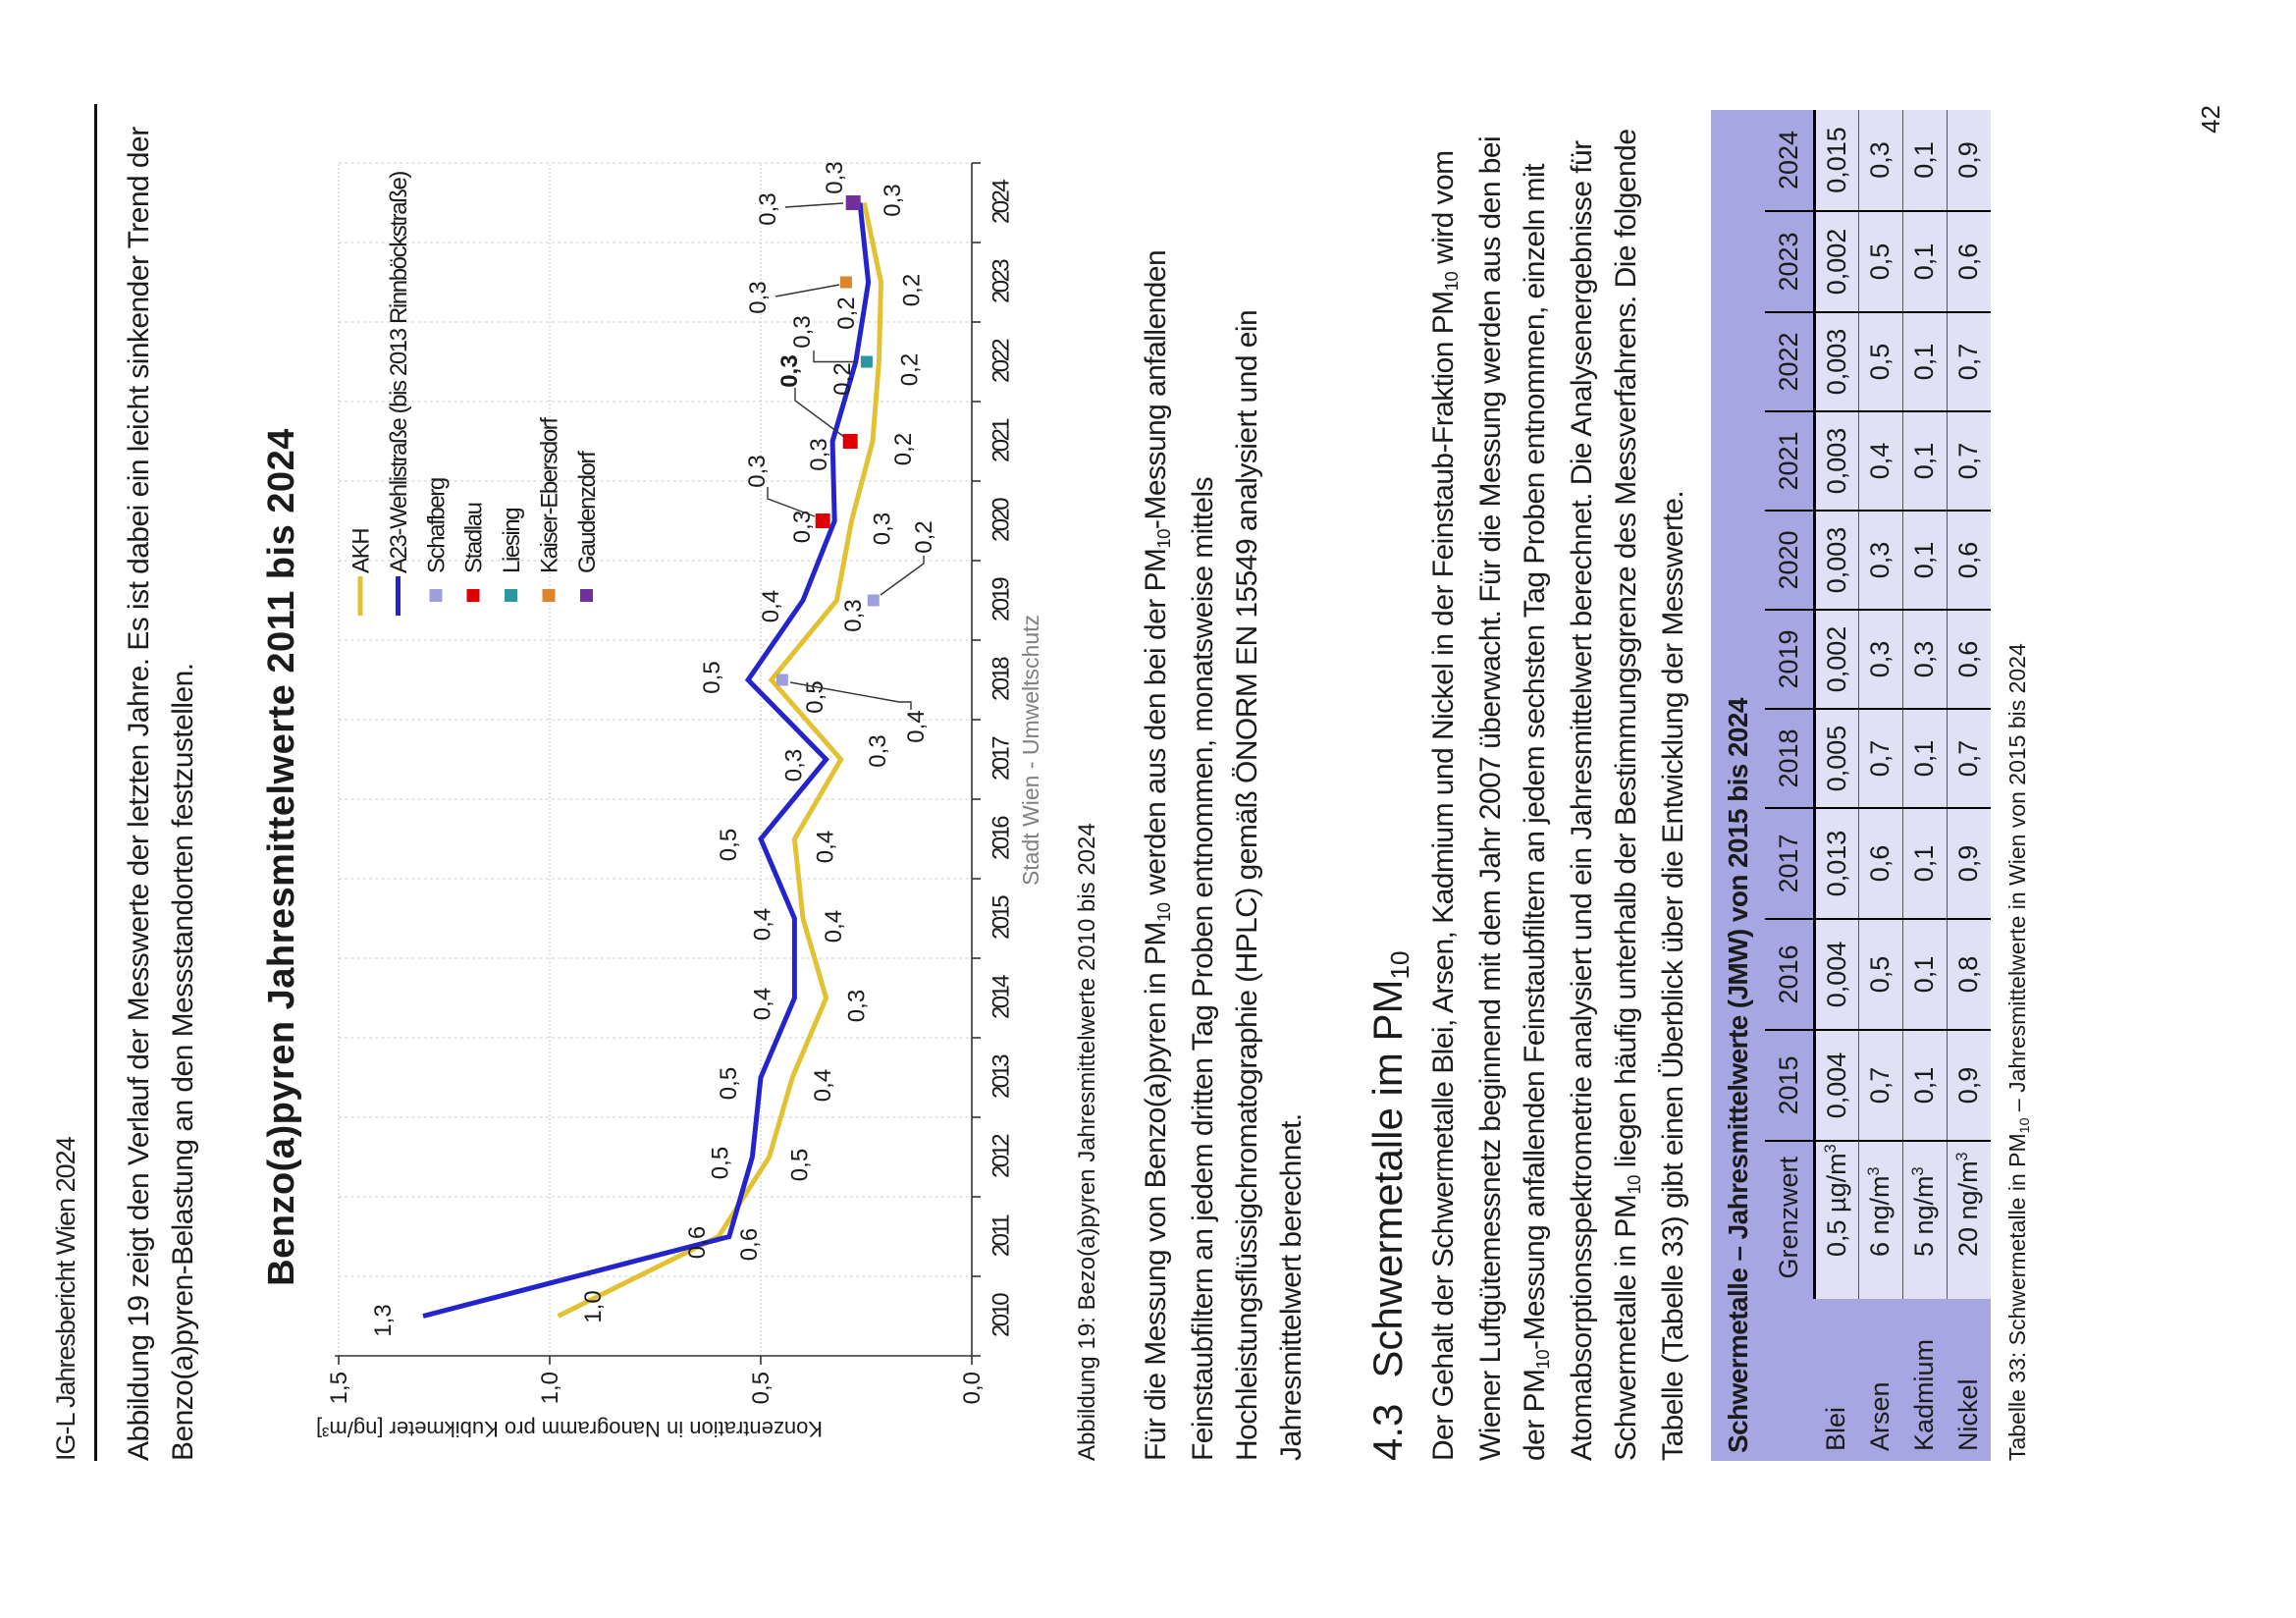 The width and height of the screenshot is (2296, 1618). Describe the element at coordinates (1002, 361) in the screenshot. I see `svg-text: 2022` at that location.